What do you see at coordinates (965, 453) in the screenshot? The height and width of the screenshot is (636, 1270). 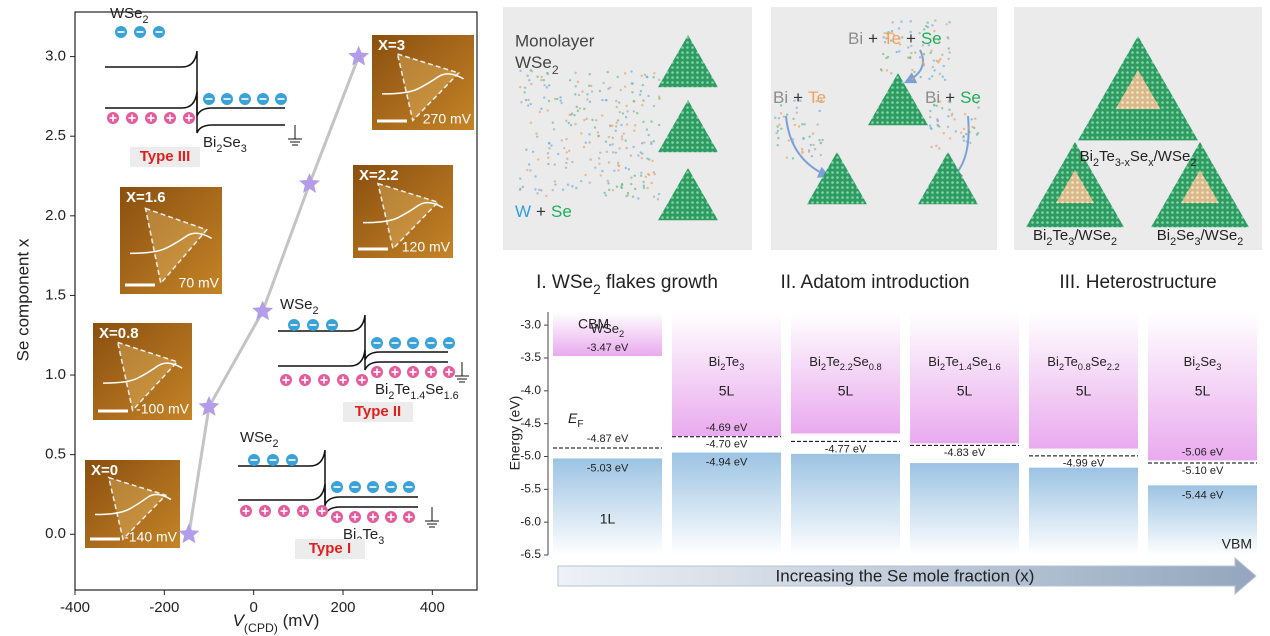 I see `fermi-label: -4.83 eV` at bounding box center [965, 453].